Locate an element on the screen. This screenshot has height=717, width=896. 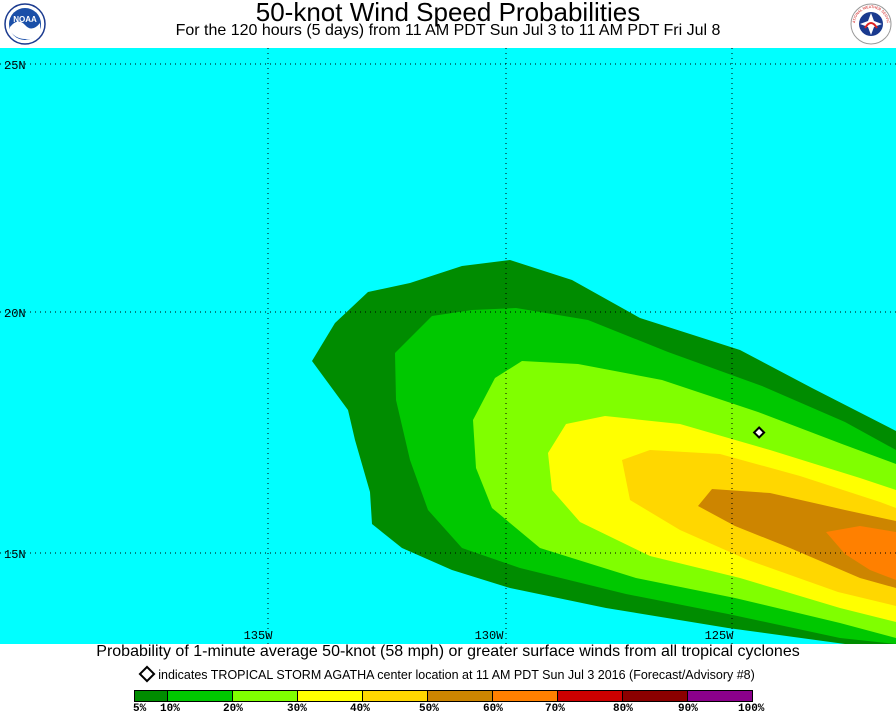
colorbar-label: 70% is located at coordinates (555, 709).